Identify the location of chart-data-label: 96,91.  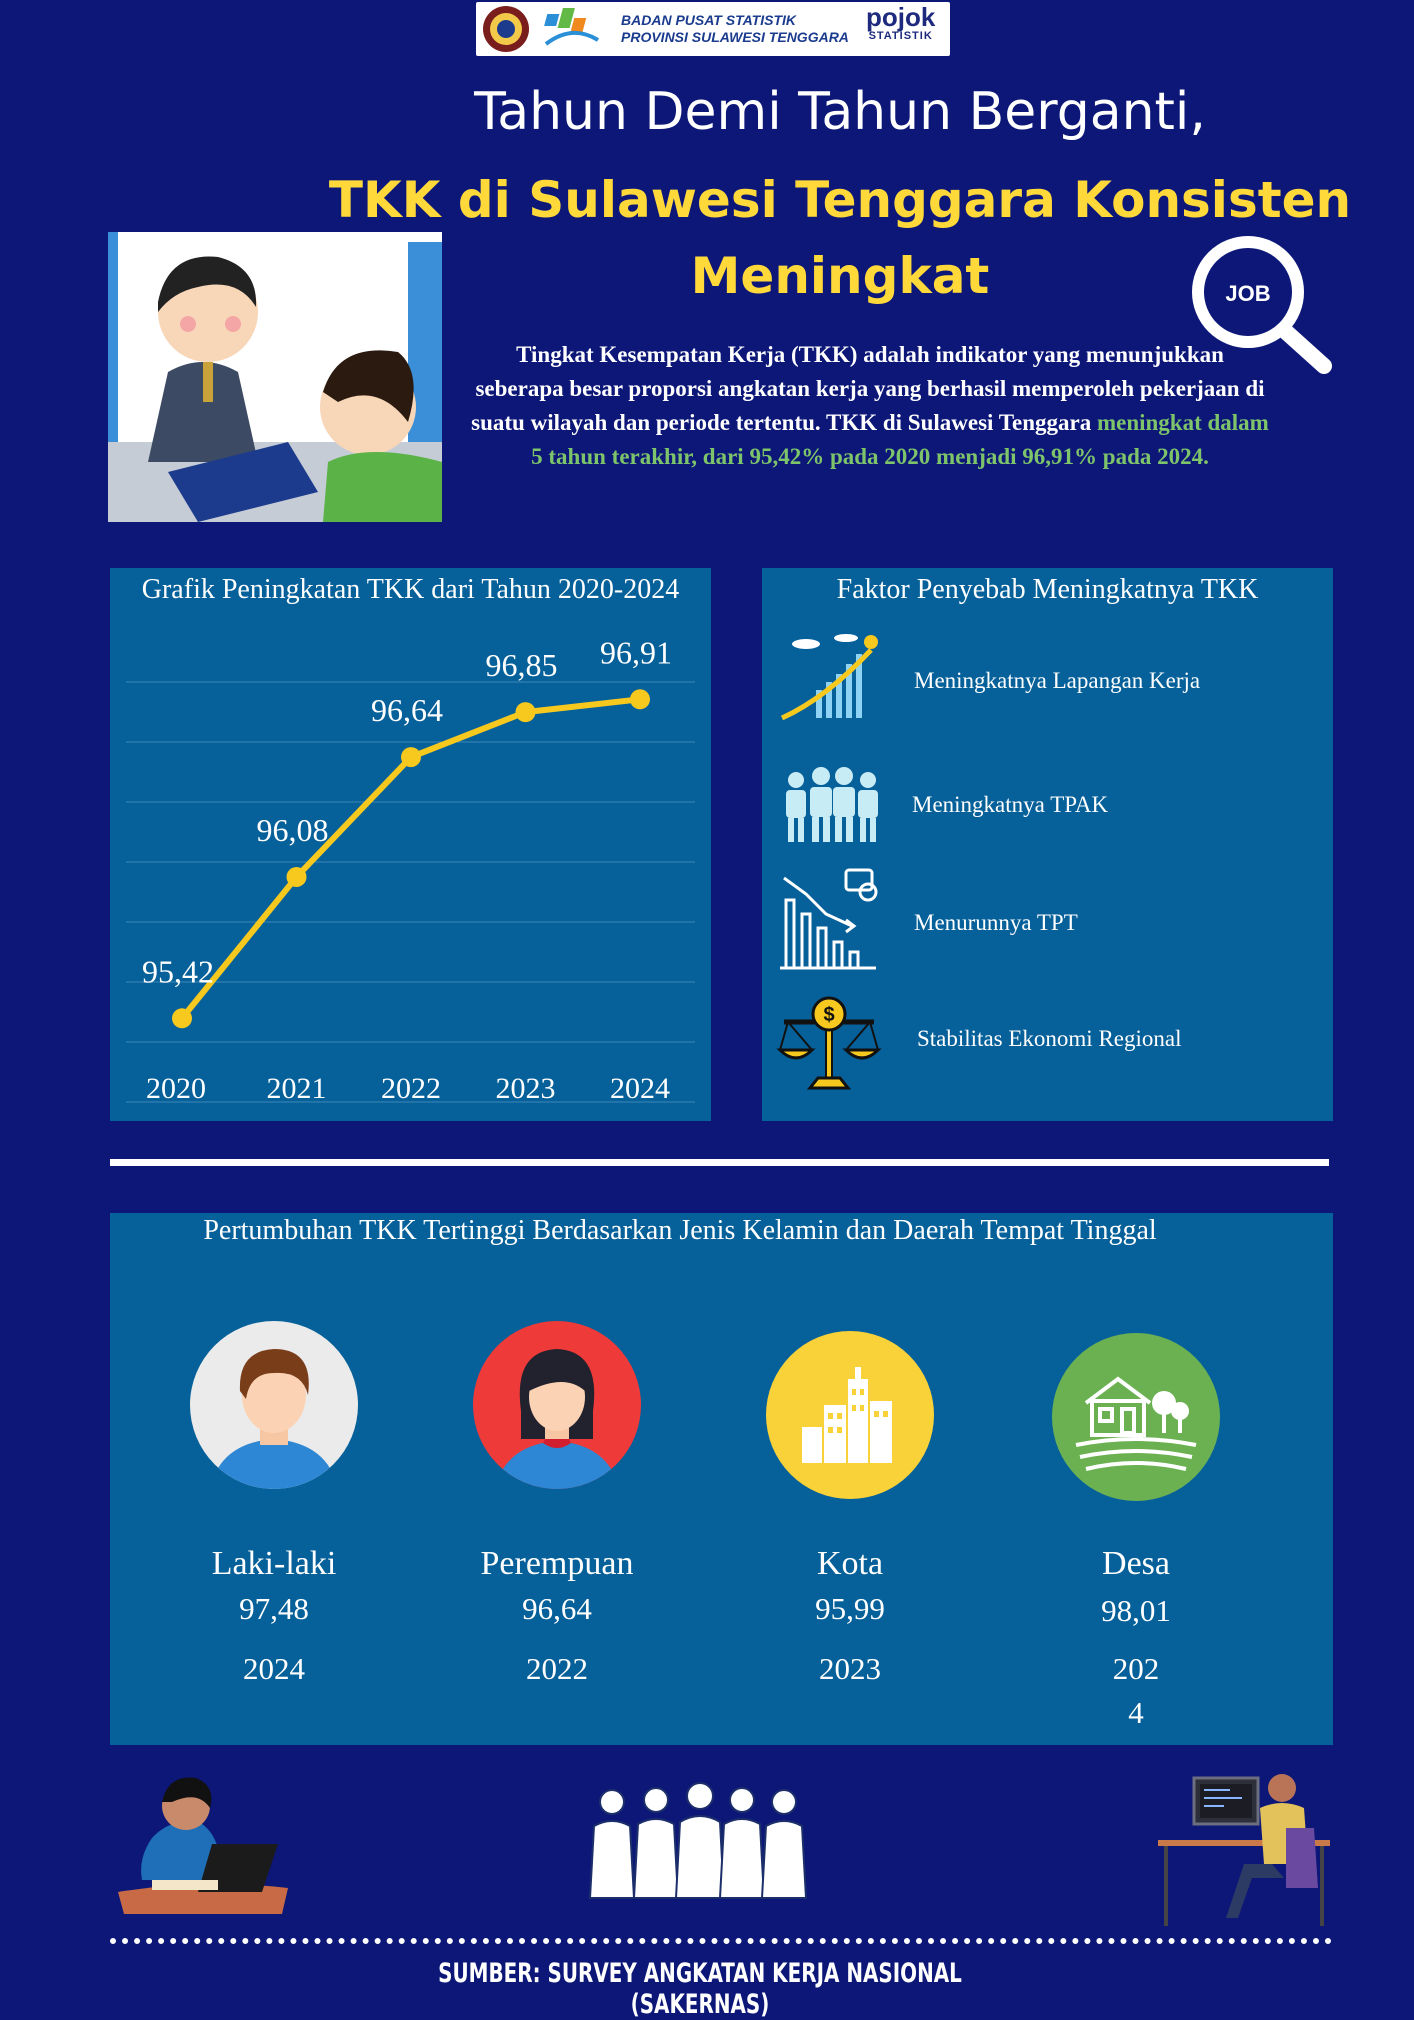
(636, 652).